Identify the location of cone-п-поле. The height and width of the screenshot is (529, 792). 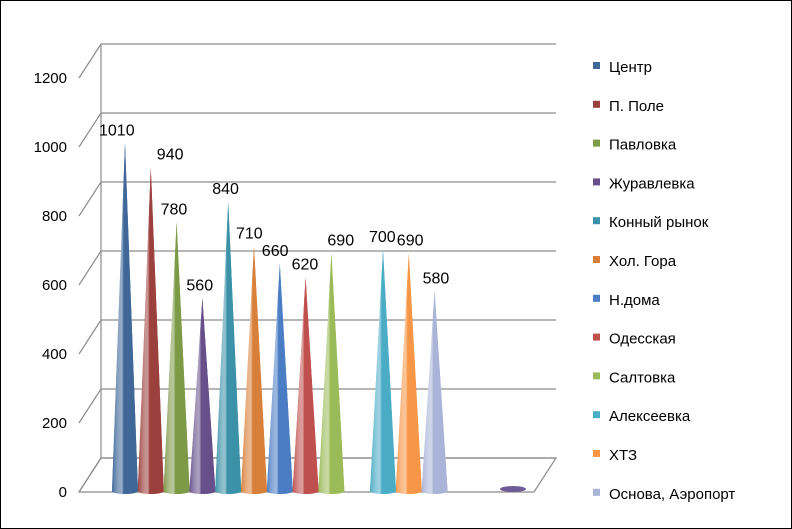
(150, 331).